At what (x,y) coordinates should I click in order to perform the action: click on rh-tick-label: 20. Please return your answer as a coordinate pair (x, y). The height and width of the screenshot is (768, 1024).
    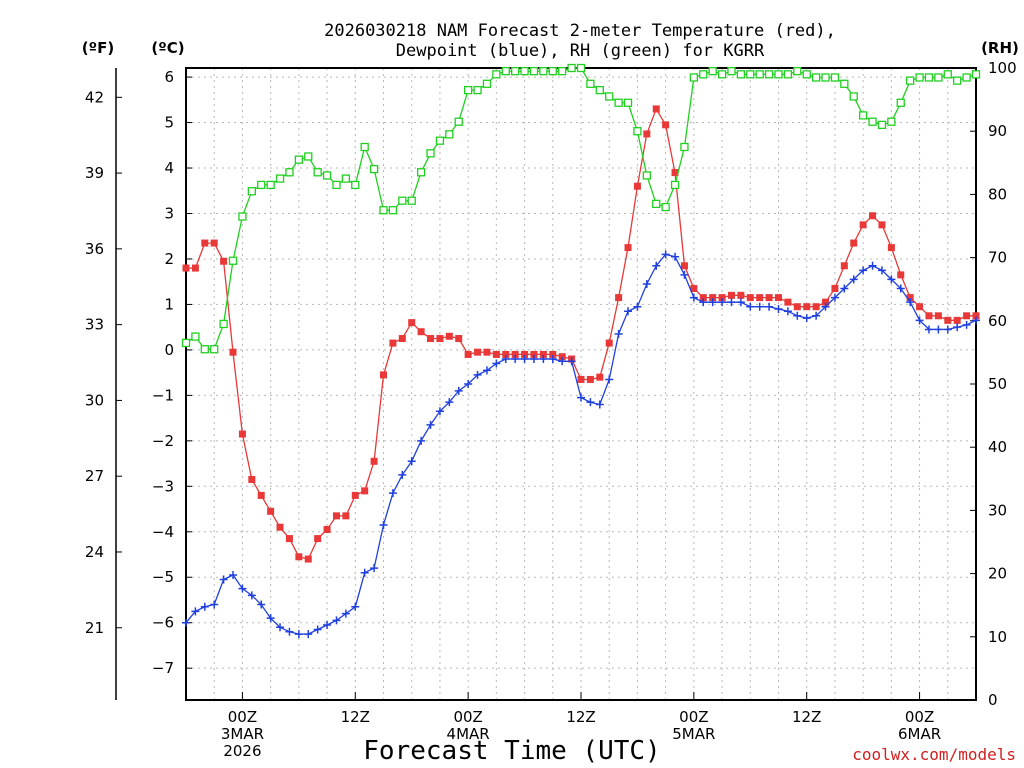
    Looking at the image, I should click on (997, 574).